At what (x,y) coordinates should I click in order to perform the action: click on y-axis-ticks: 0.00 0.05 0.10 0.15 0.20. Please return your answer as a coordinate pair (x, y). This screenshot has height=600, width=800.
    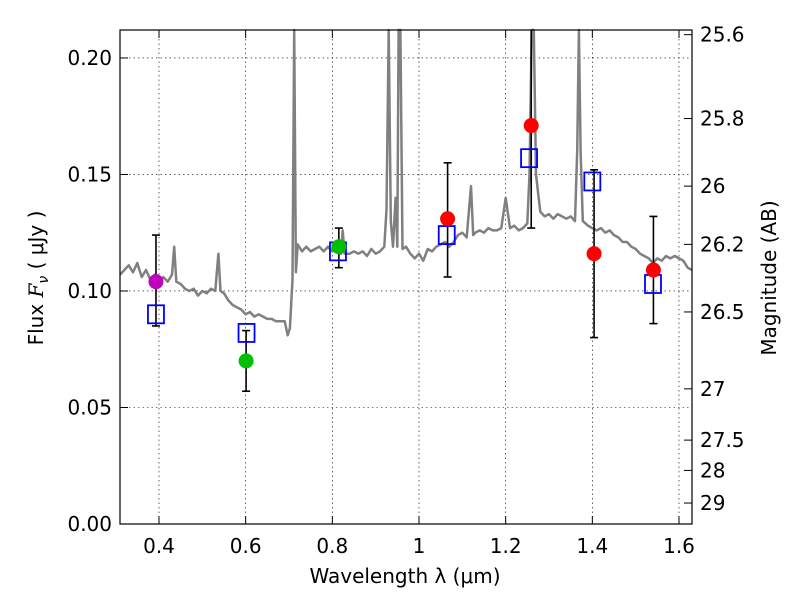
    Looking at the image, I should click on (97, 291).